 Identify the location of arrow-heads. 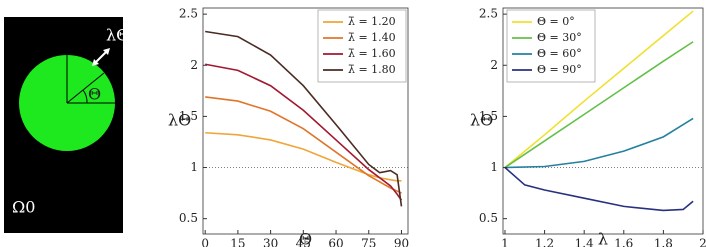
(101, 57).